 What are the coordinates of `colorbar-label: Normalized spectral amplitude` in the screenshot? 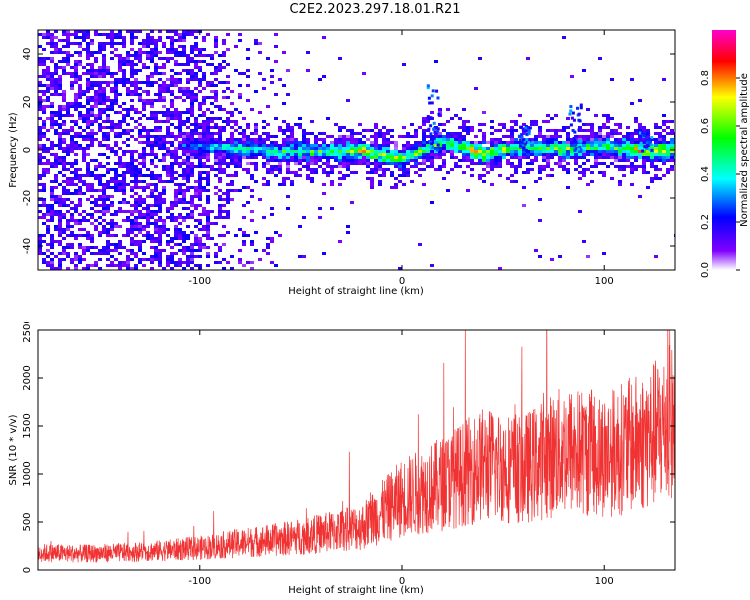 It's located at (744, 150).